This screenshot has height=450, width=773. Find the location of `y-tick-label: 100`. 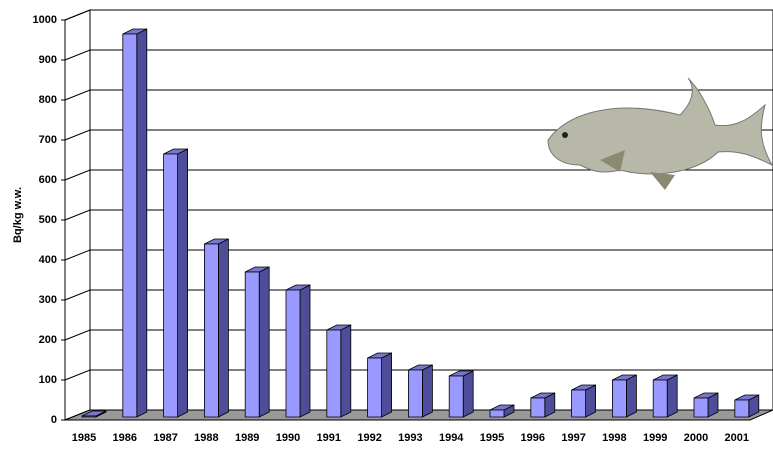

y-tick-label: 100 is located at coordinates (48, 380).